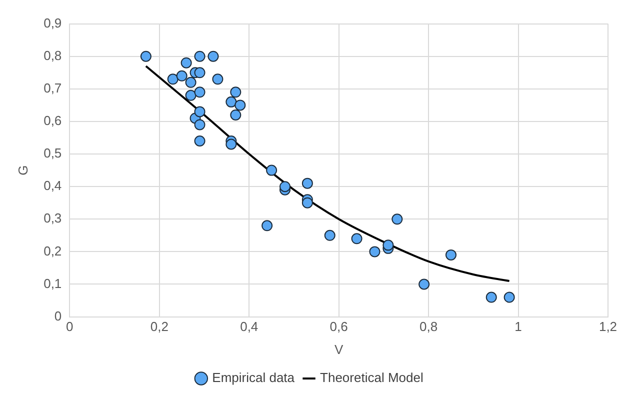  What do you see at coordinates (53, 250) in the screenshot?
I see `y-tick-label: 0,2` at bounding box center [53, 250].